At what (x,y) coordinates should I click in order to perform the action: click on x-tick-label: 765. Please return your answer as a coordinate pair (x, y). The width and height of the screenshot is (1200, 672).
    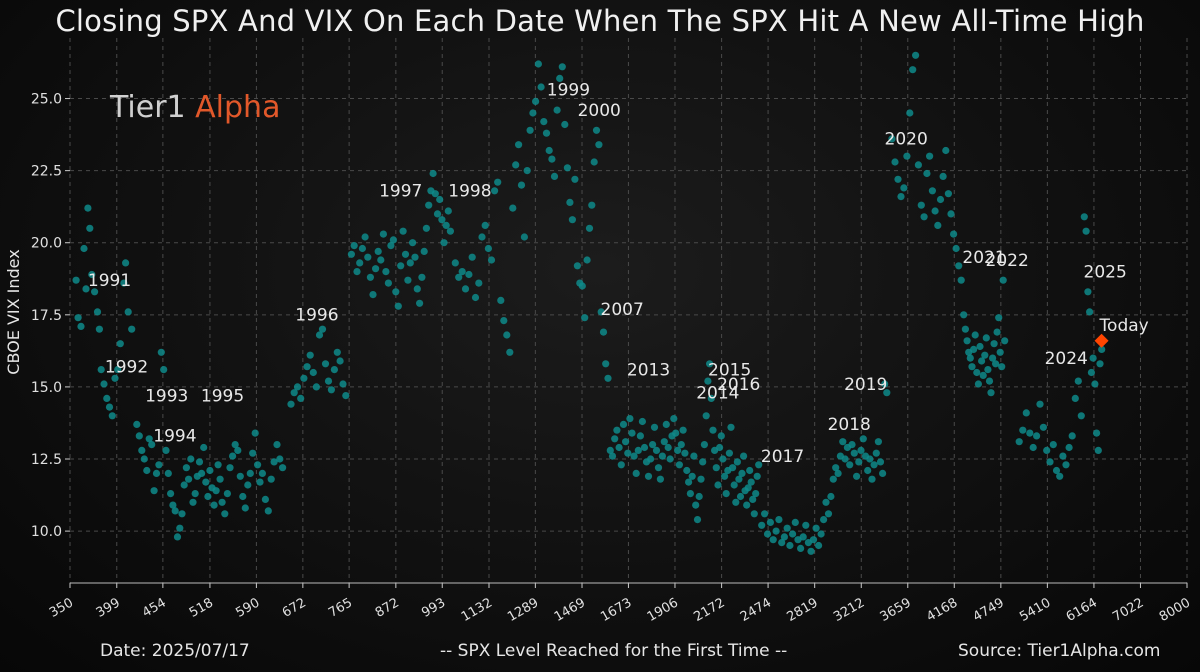
    Looking at the image, I should click on (340, 607).